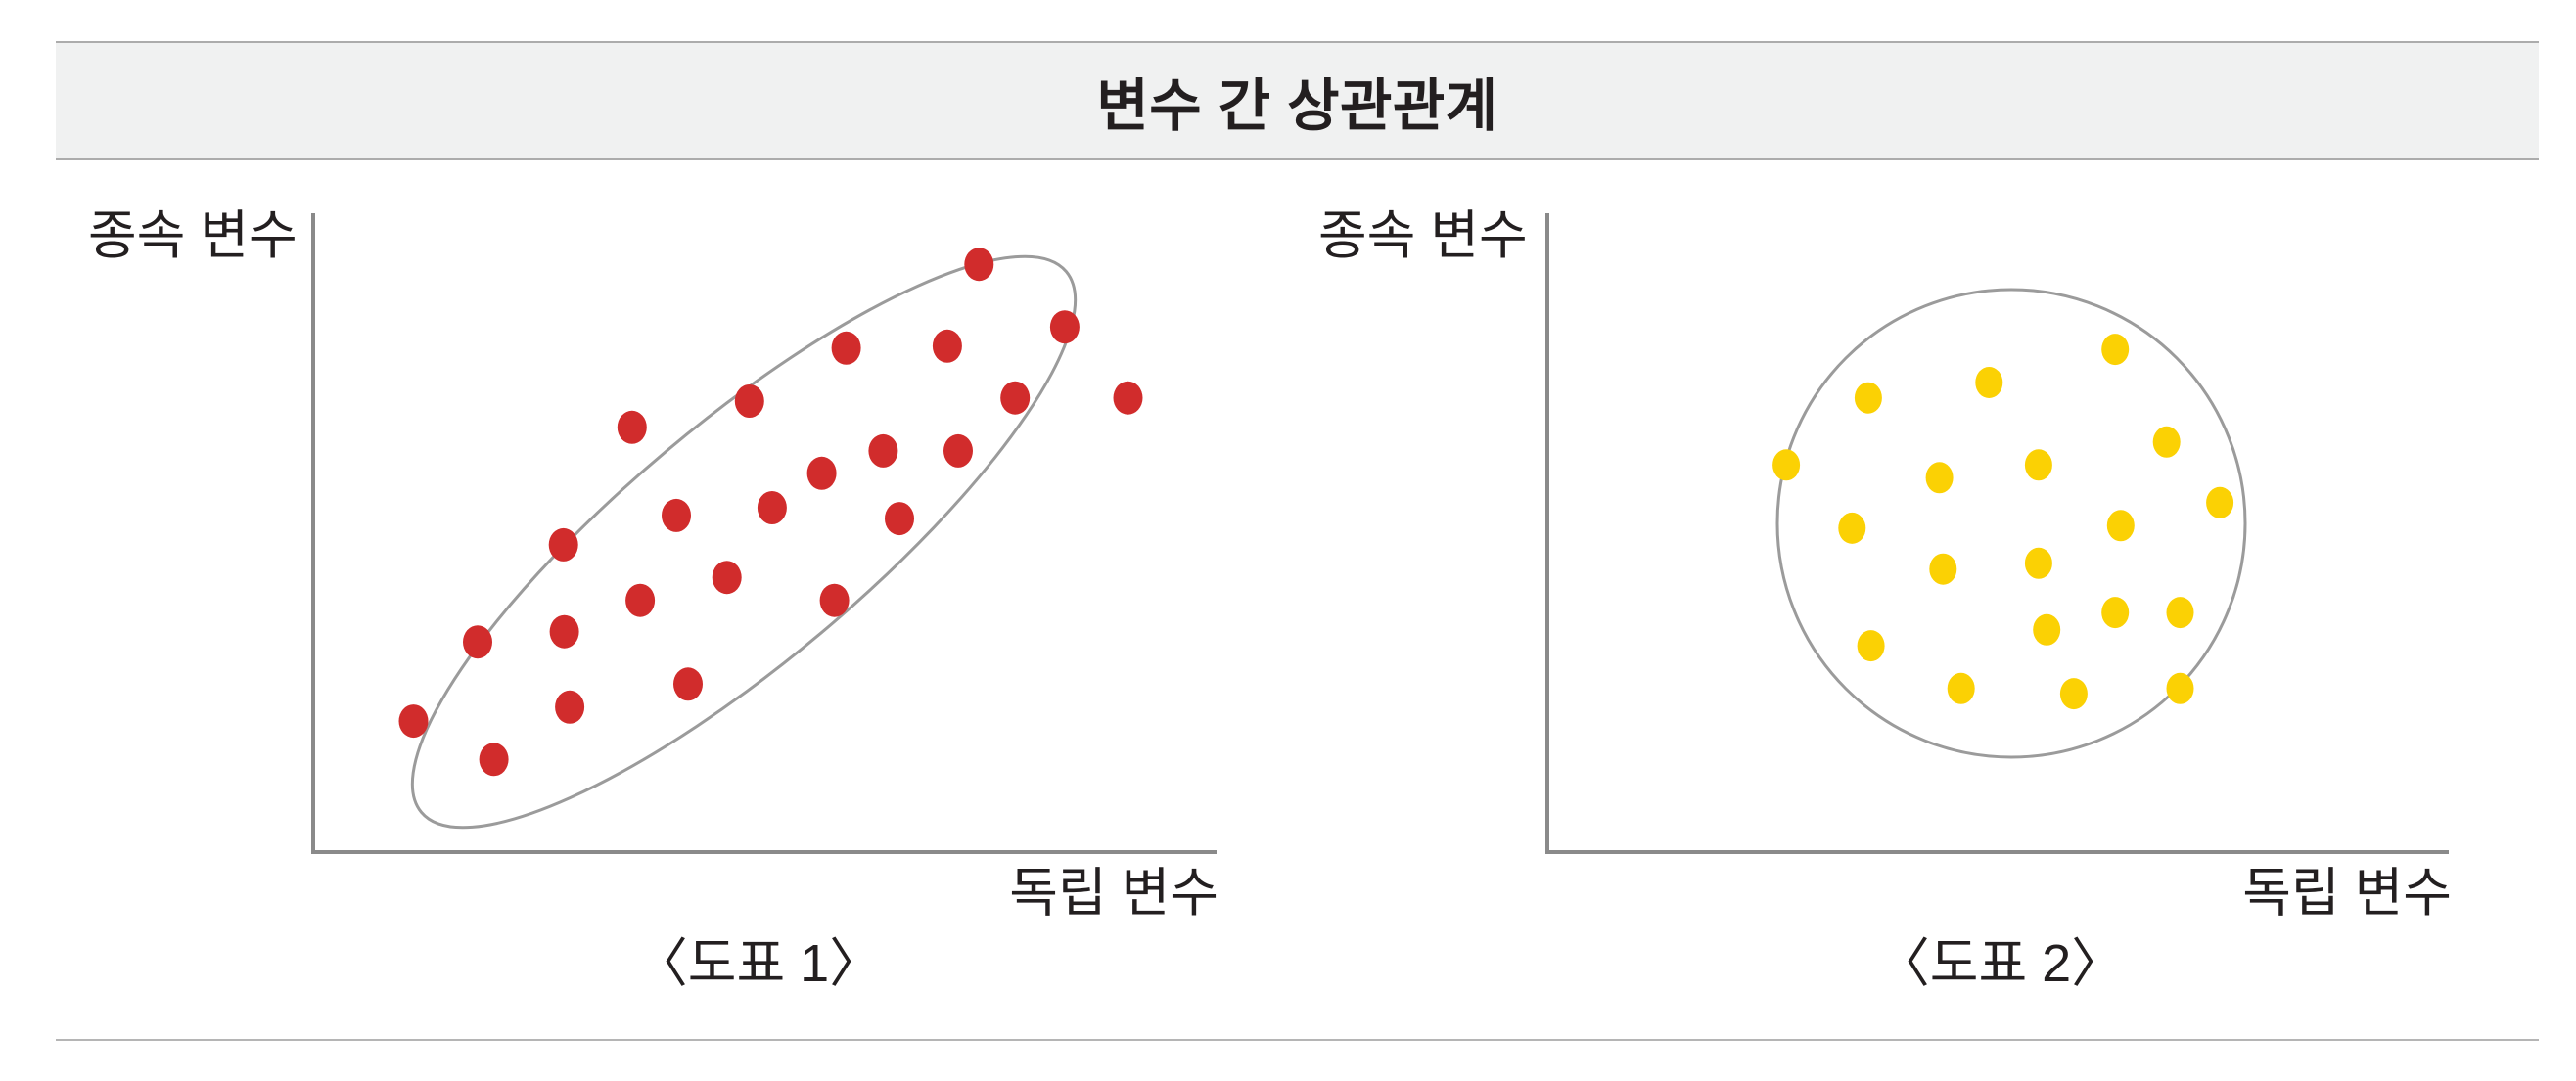  Describe the element at coordinates (1297, 106) in the screenshot. I see `figure-title: 변수 간 상관관계` at that location.